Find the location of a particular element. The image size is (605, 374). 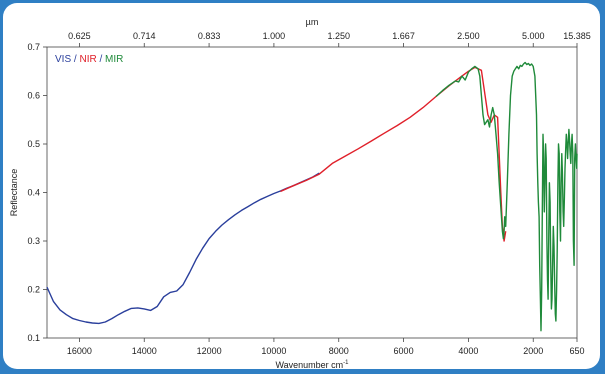

x2-tick-label: 5.000 is located at coordinates (533, 36).